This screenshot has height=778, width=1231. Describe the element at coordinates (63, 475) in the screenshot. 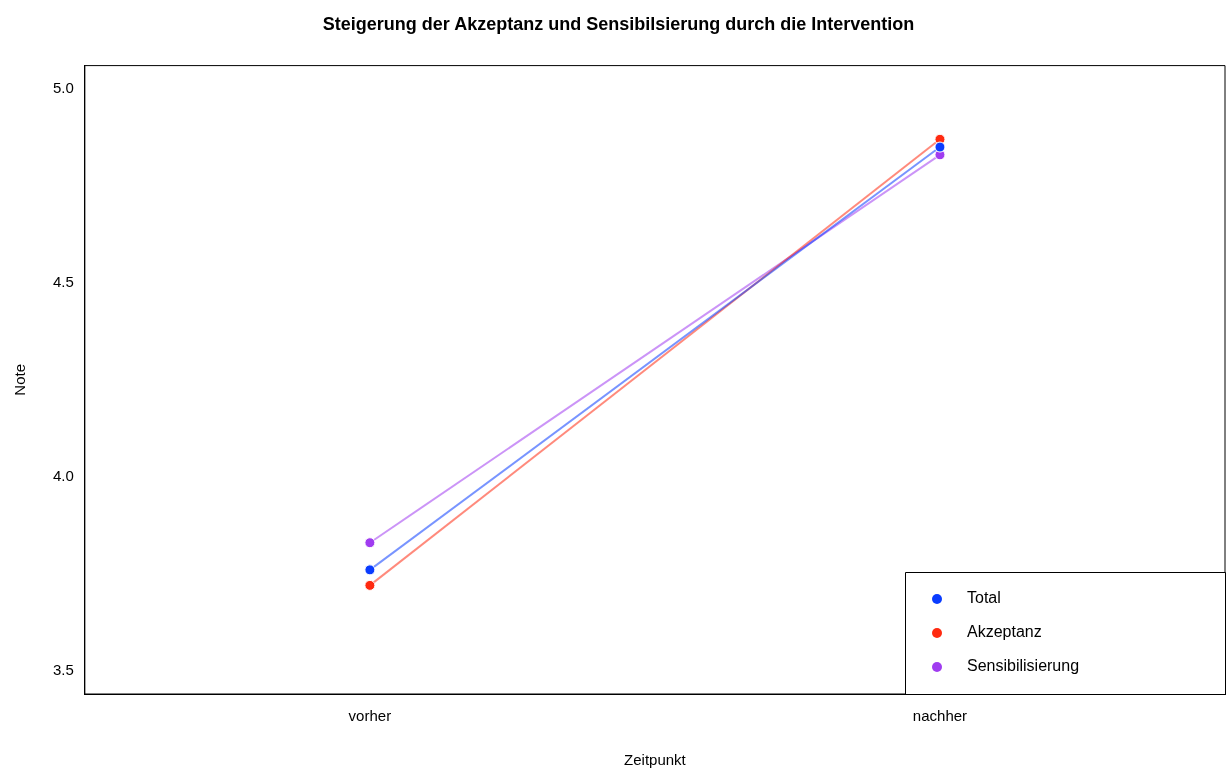

I see `y-tick-label: 4.0` at that location.